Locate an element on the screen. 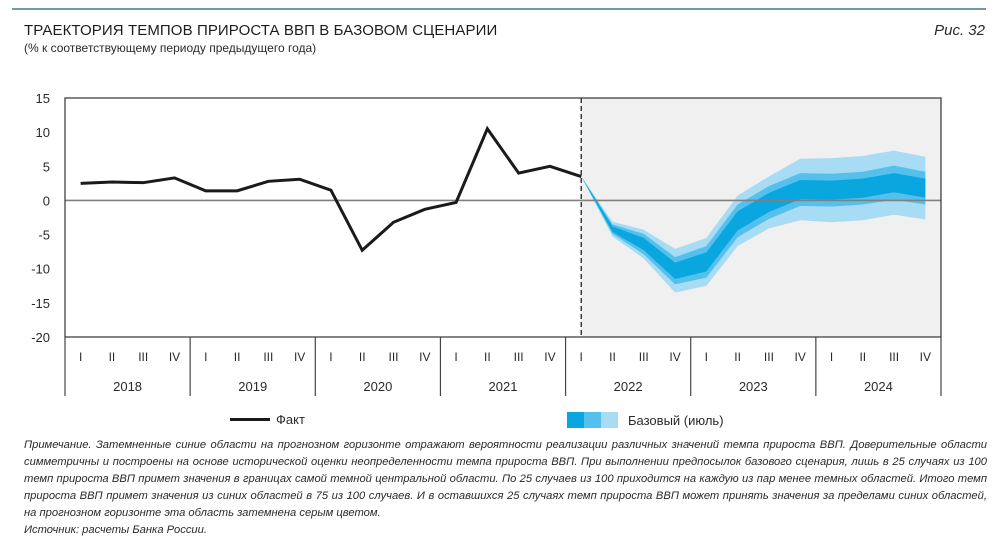 The height and width of the screenshot is (552, 995). year-label: 2022 is located at coordinates (628, 386).